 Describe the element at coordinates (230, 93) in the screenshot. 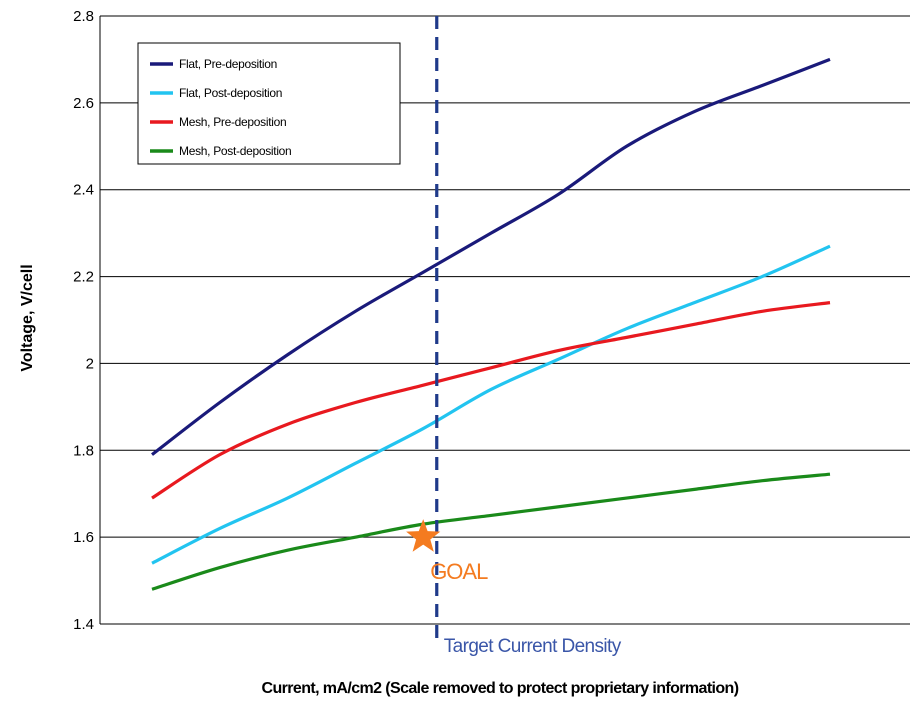

I see `legend-label: Flat, Post-deposition` at that location.